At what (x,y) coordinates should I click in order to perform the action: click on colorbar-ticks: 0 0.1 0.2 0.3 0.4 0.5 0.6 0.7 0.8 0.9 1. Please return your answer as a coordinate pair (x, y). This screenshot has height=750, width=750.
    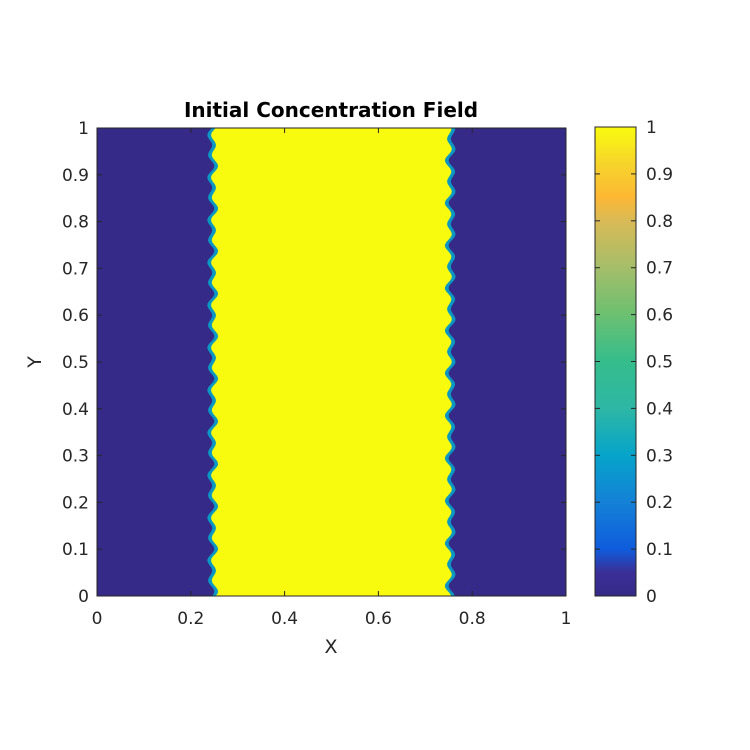
    Looking at the image, I should click on (634, 362).